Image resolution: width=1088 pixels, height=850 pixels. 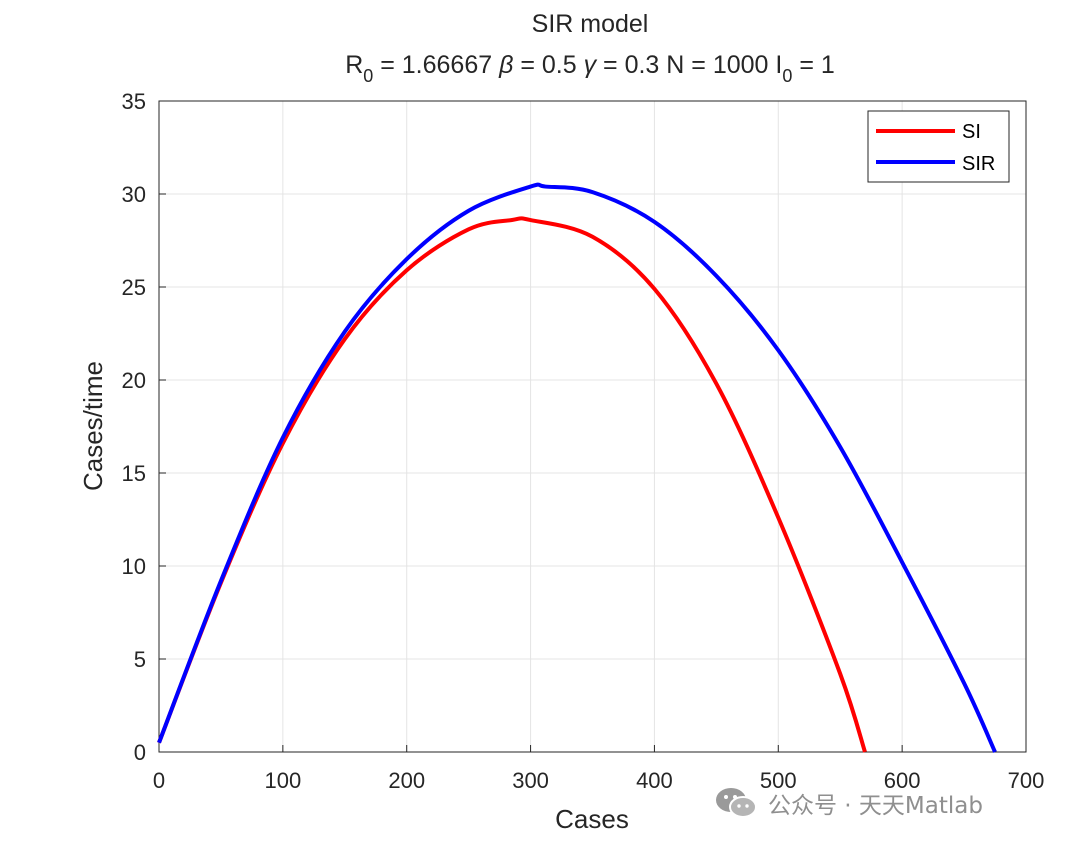 I want to click on legend-label-sir: SIR, so click(x=978, y=164).